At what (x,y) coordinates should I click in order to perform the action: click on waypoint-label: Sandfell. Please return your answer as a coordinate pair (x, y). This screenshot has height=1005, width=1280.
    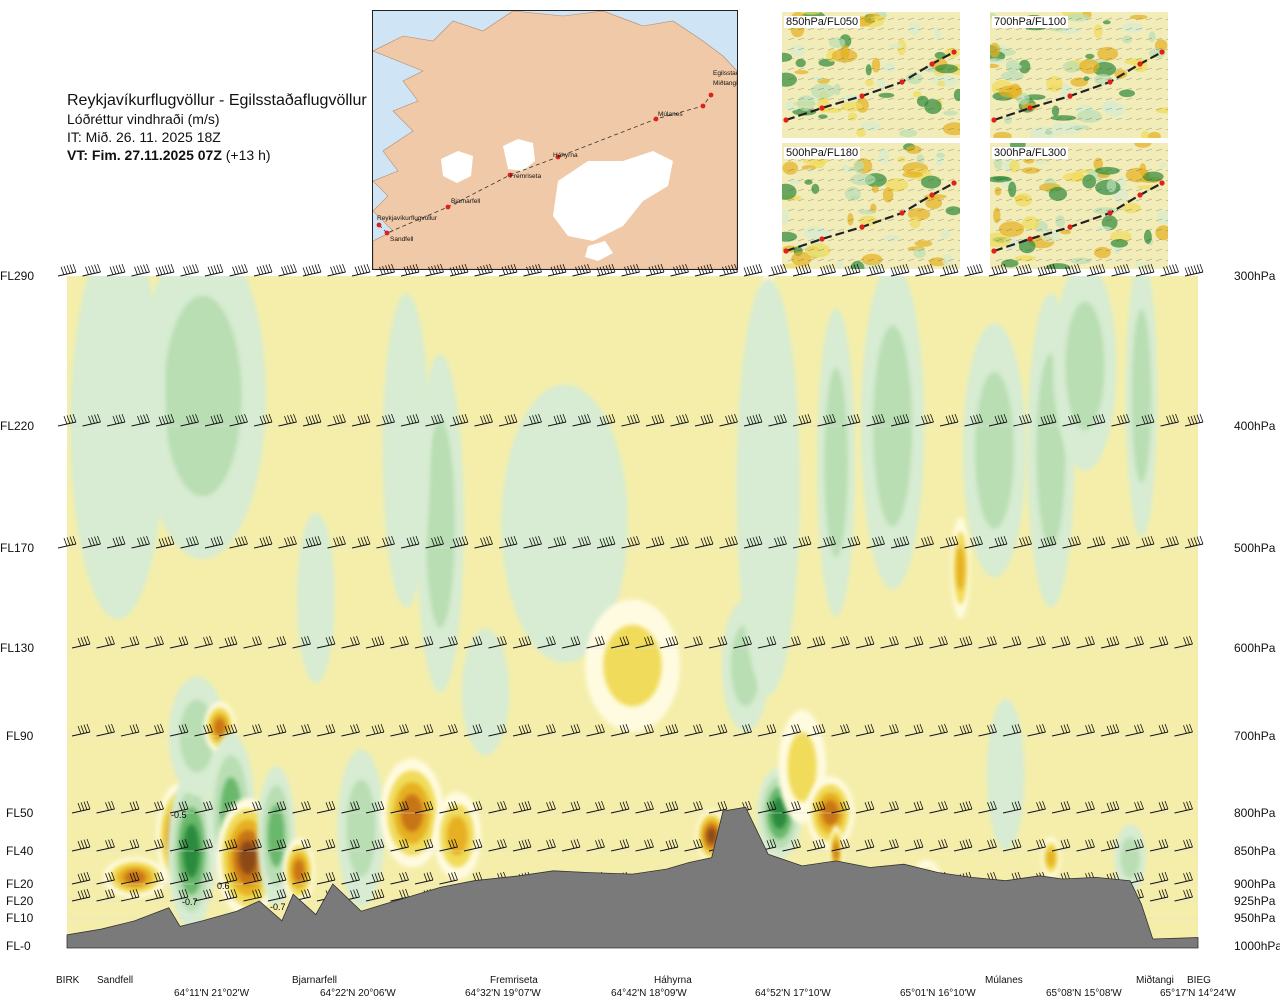
    Looking at the image, I should click on (402, 239).